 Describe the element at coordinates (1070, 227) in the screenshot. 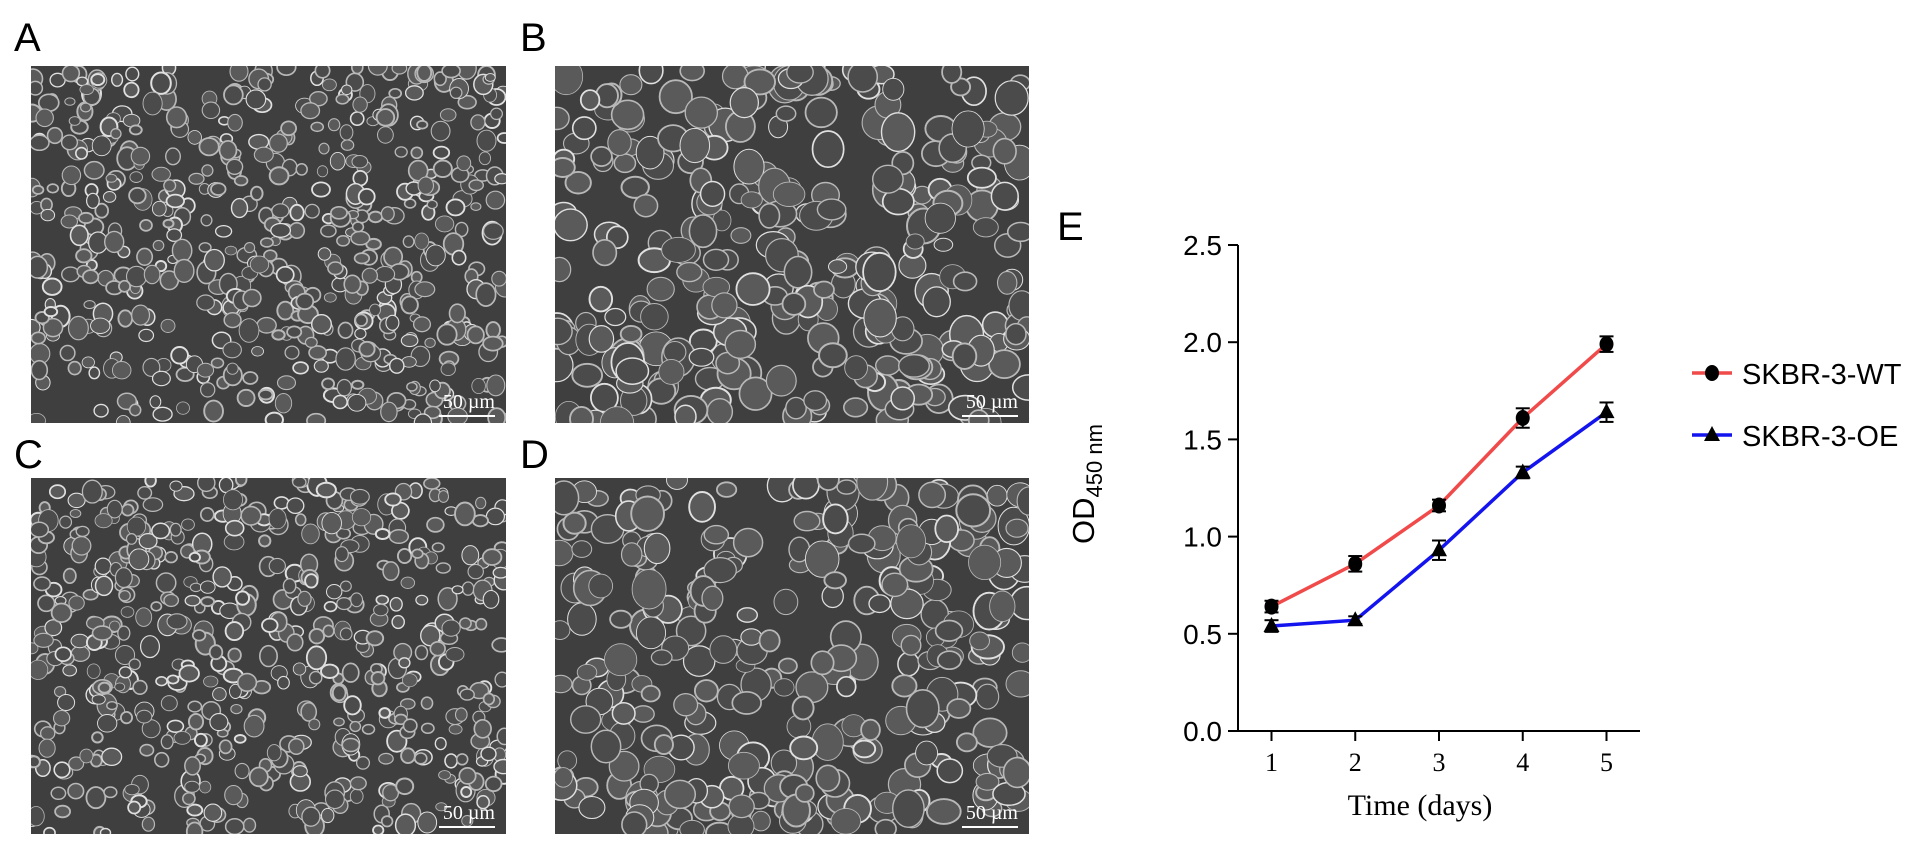

I see `panel-label-e: E` at that location.